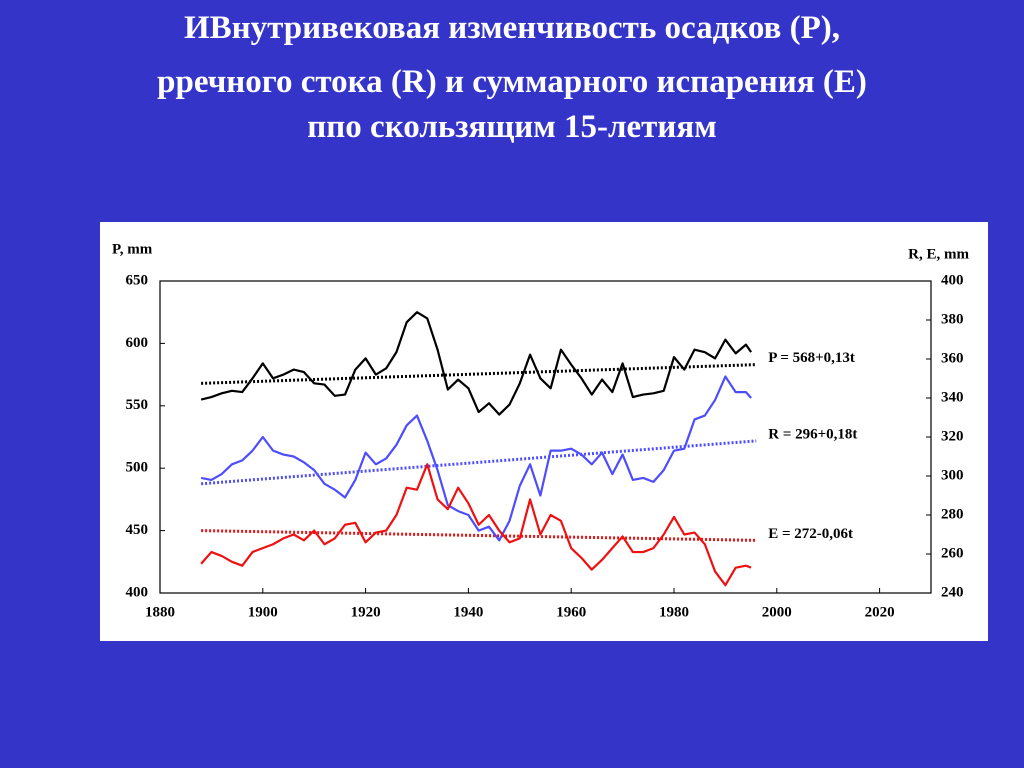 This screenshot has width=1024, height=768. I want to click on title-line: ИВнутривековая изменчивость осадков (Р),, so click(512, 28).